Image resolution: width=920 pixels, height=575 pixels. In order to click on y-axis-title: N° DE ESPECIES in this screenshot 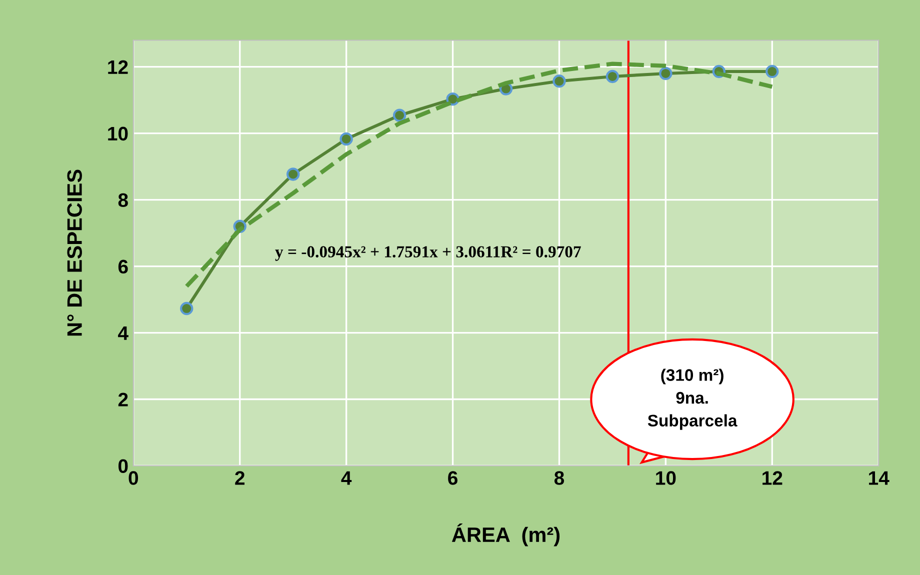, I will do `click(74, 253)`.